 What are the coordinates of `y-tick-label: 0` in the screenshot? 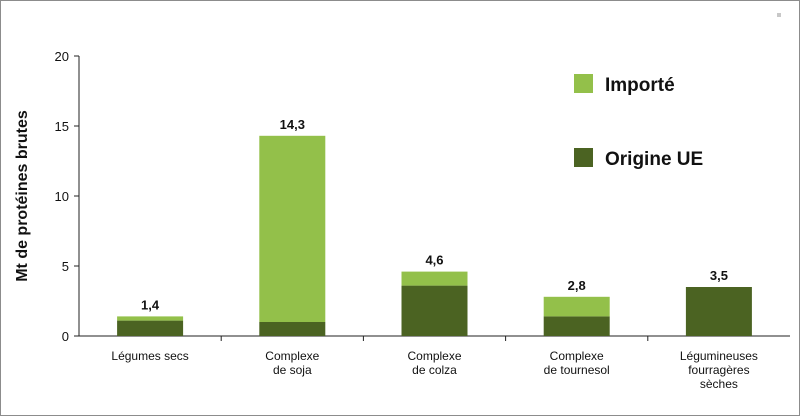 It's located at (65, 336).